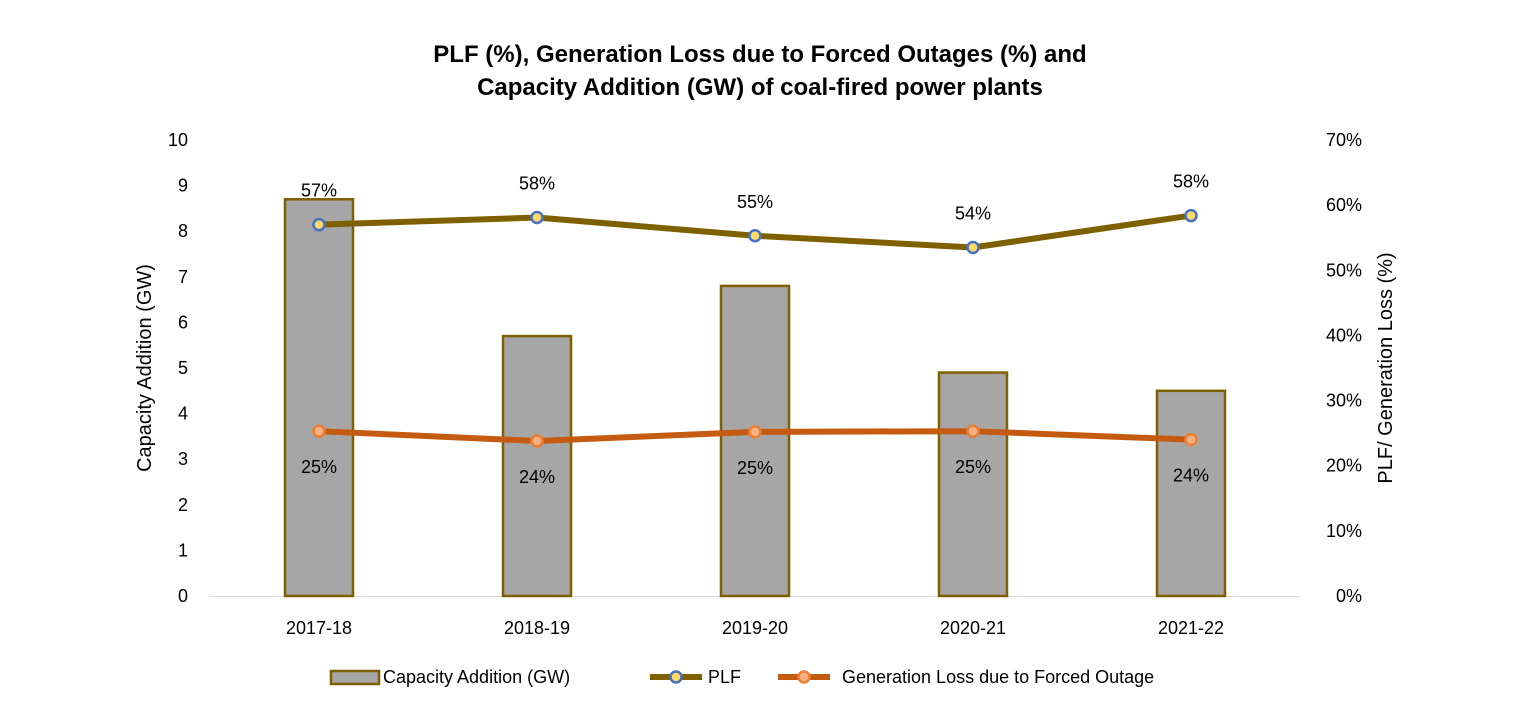  I want to click on legend-label-plf: PLF, so click(724, 677).